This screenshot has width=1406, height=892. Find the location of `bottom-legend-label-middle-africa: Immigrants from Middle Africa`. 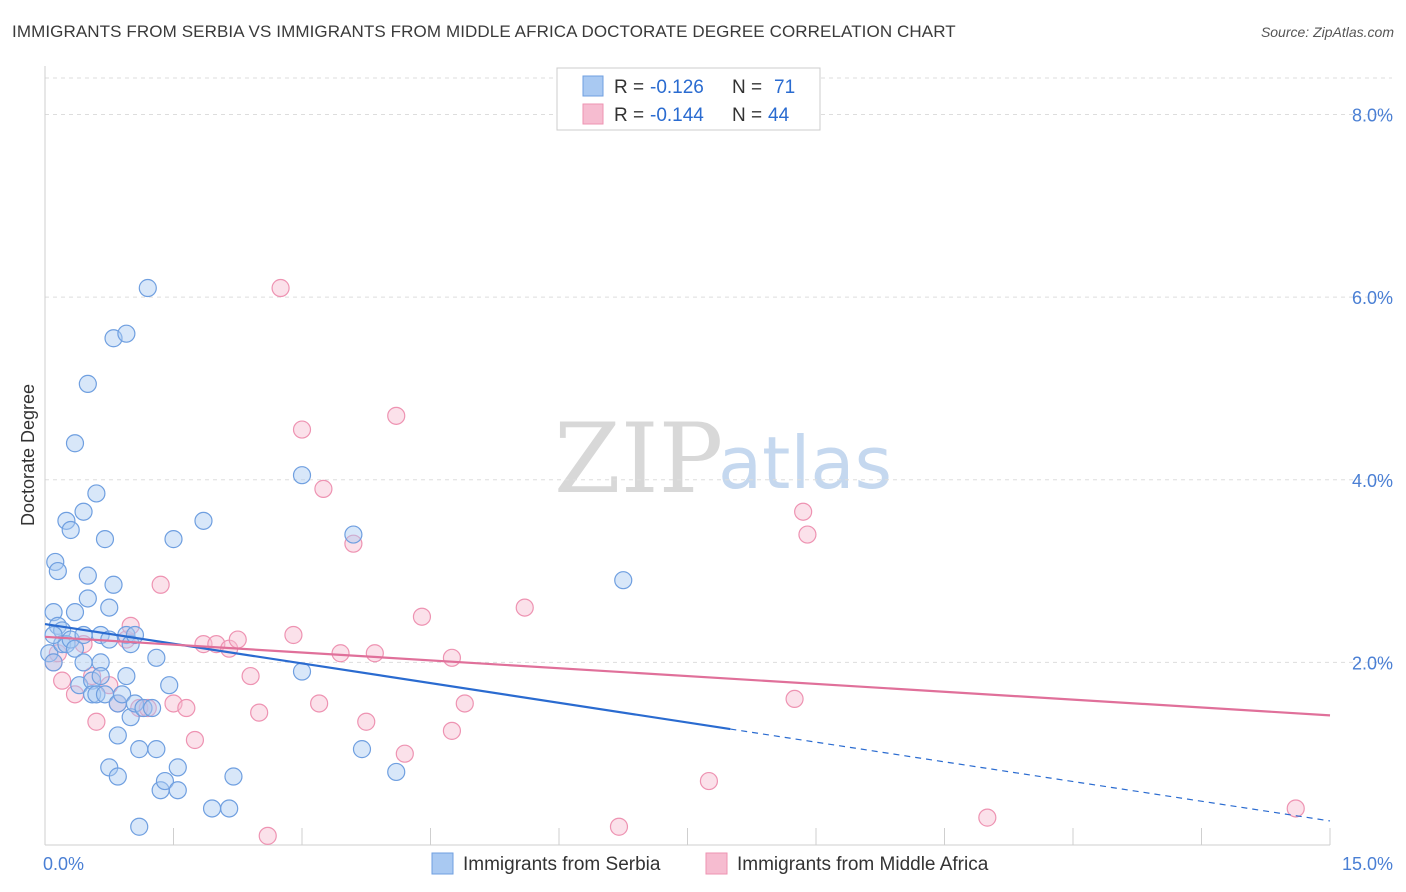

bottom-legend-label-middle-africa: Immigrants from Middle Africa is located at coordinates (863, 864).